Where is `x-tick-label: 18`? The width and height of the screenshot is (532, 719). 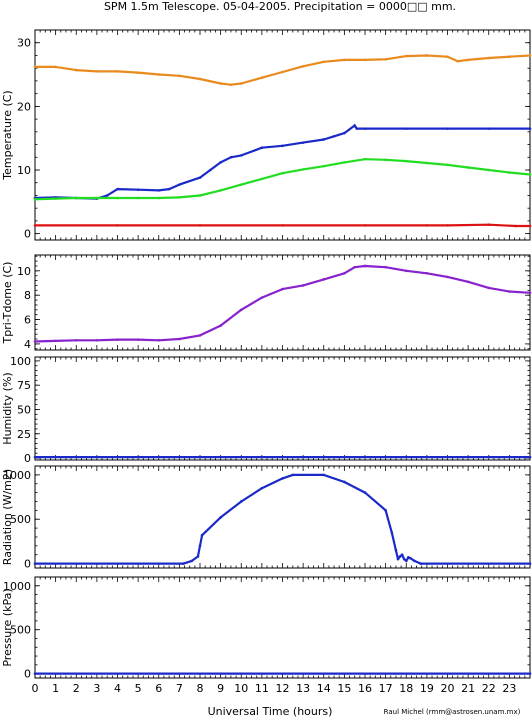
x-tick-label: 18 is located at coordinates (406, 688).